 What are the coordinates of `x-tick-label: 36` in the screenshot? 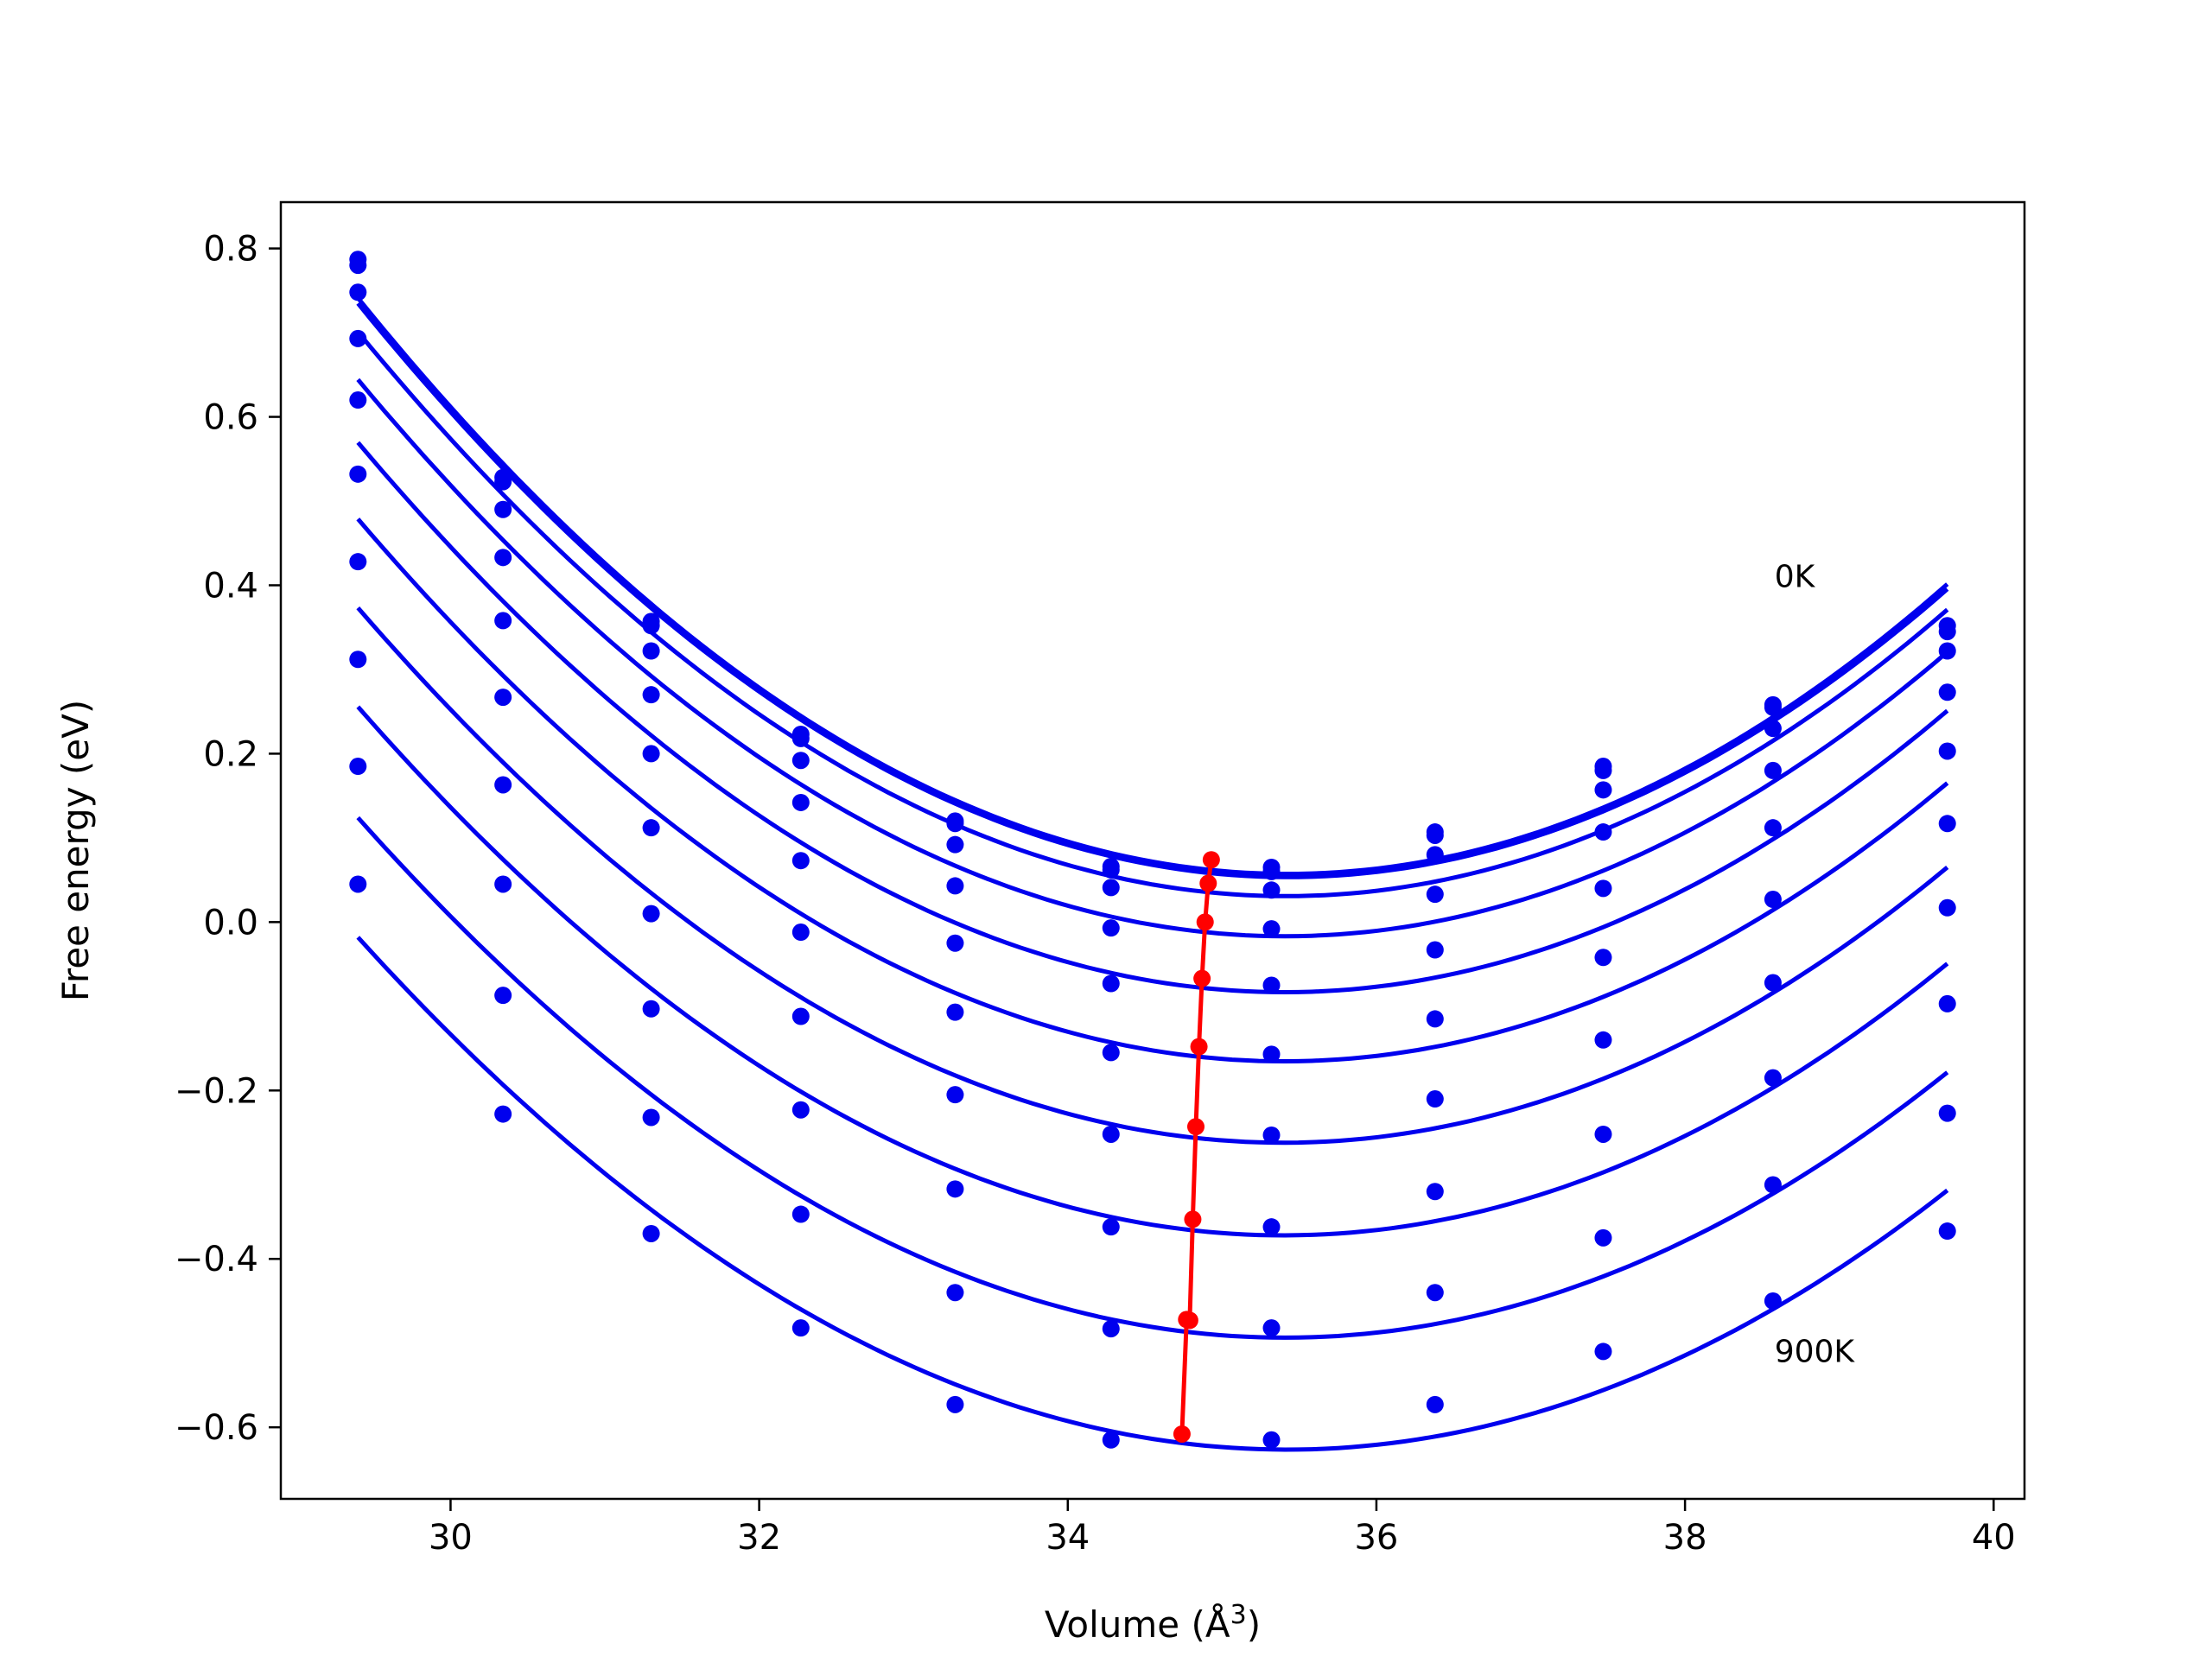 It's located at (1376, 1538).